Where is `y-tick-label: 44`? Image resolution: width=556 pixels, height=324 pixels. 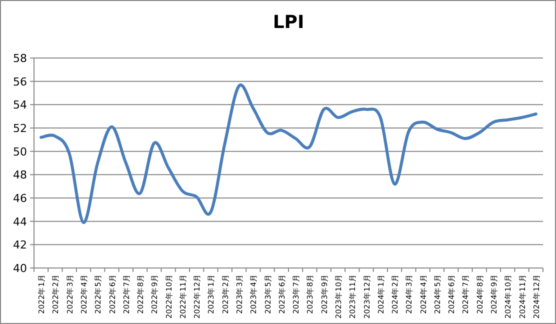 y-tick-label: 44 is located at coordinates (20, 221).